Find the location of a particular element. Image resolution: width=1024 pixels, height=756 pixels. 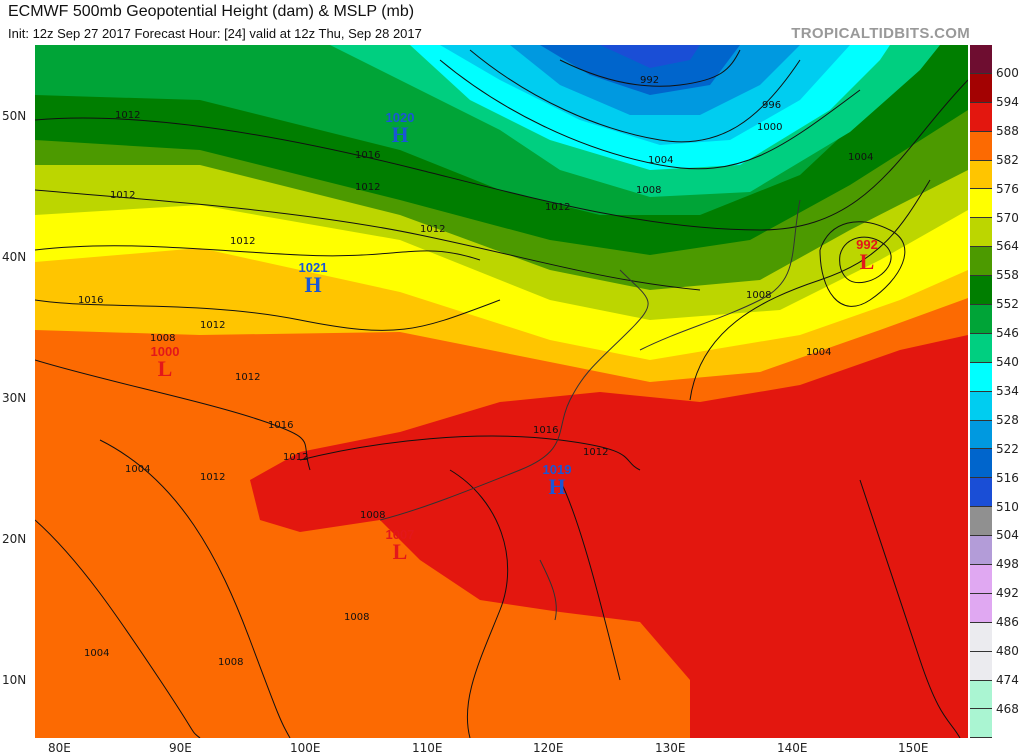

colorbar-label: 522 is located at coordinates (1007, 448).